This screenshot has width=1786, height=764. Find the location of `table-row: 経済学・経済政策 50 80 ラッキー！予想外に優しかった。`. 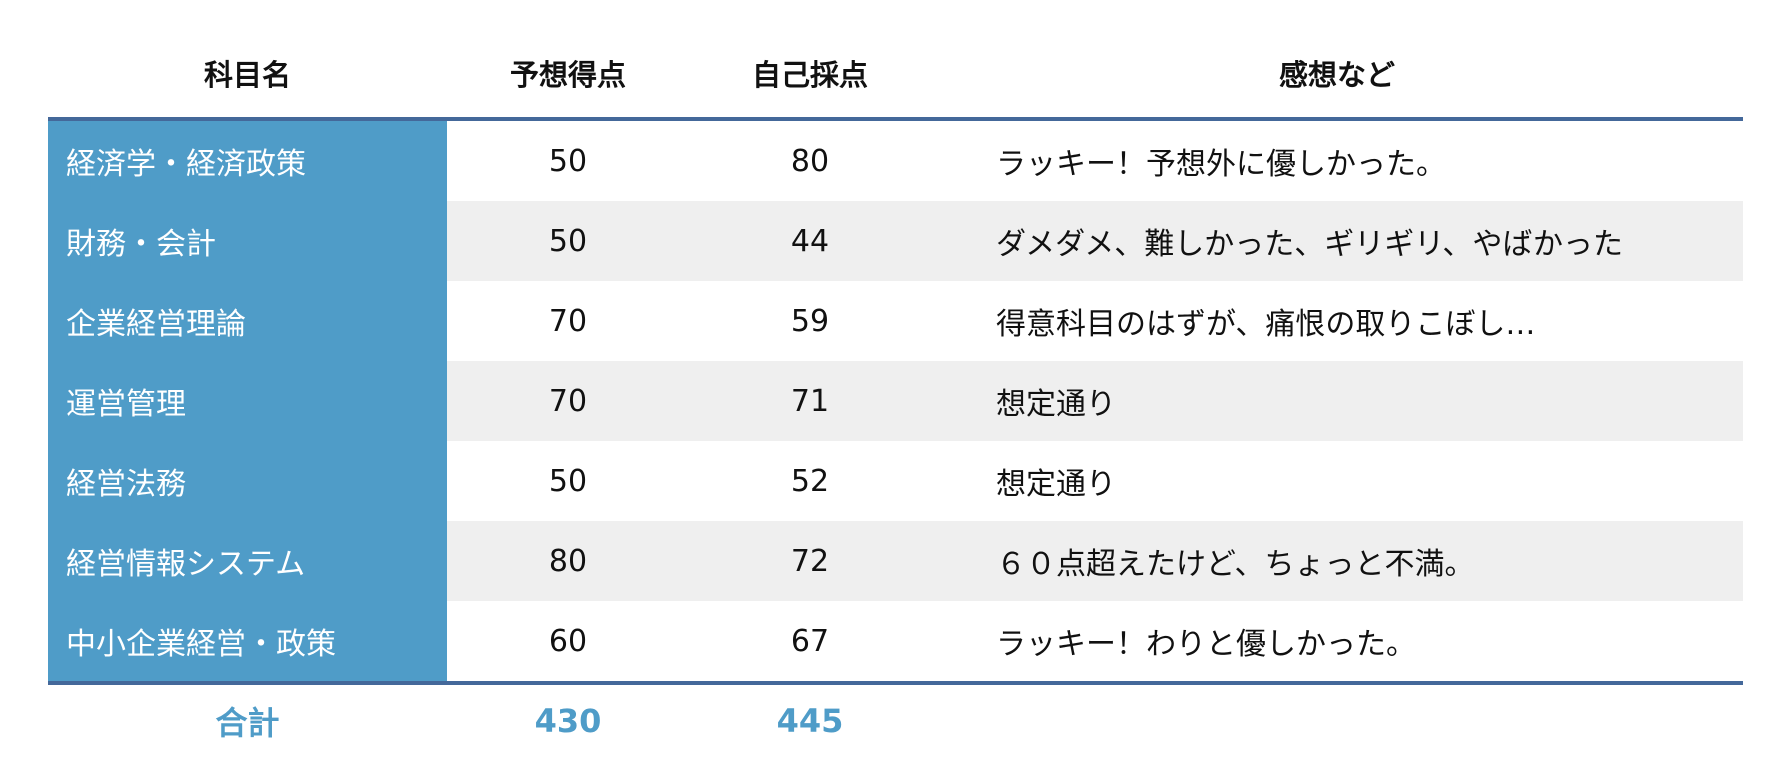

table-row: 経済学・経済政策 50 80 ラッキー！予想外に優しかった。 is located at coordinates (895, 160).